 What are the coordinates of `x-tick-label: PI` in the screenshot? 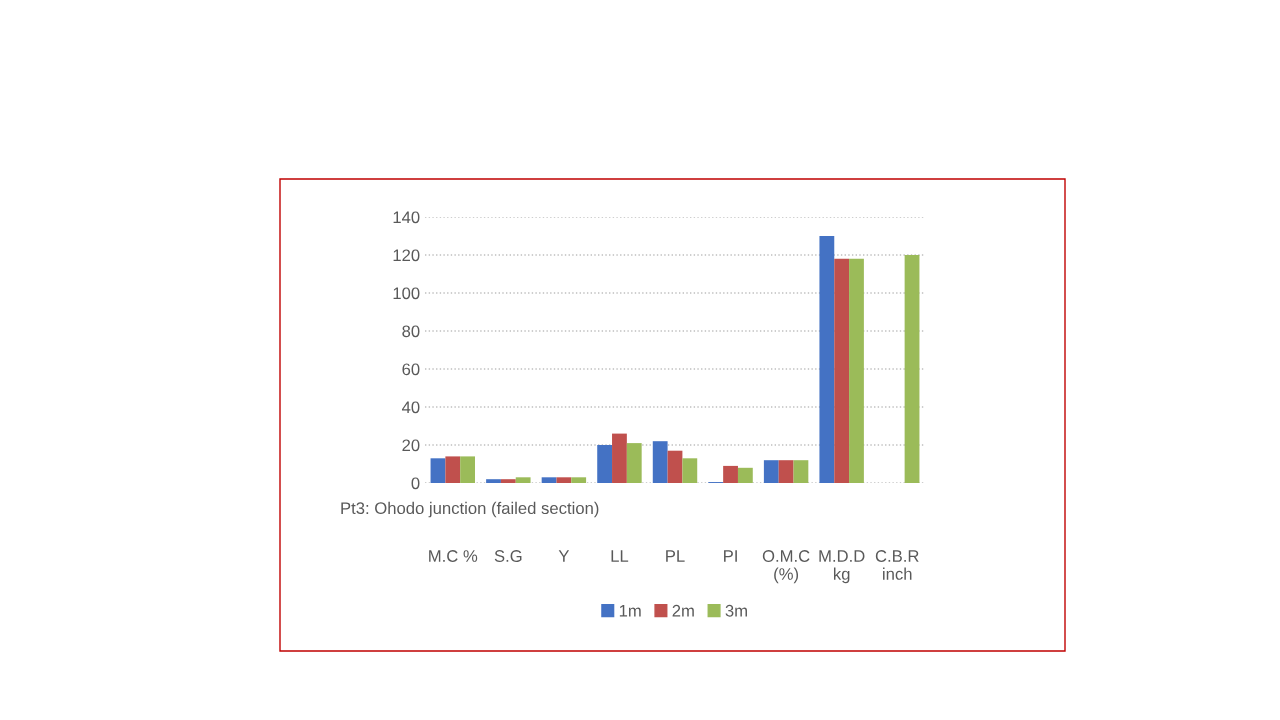 It's located at (730, 556).